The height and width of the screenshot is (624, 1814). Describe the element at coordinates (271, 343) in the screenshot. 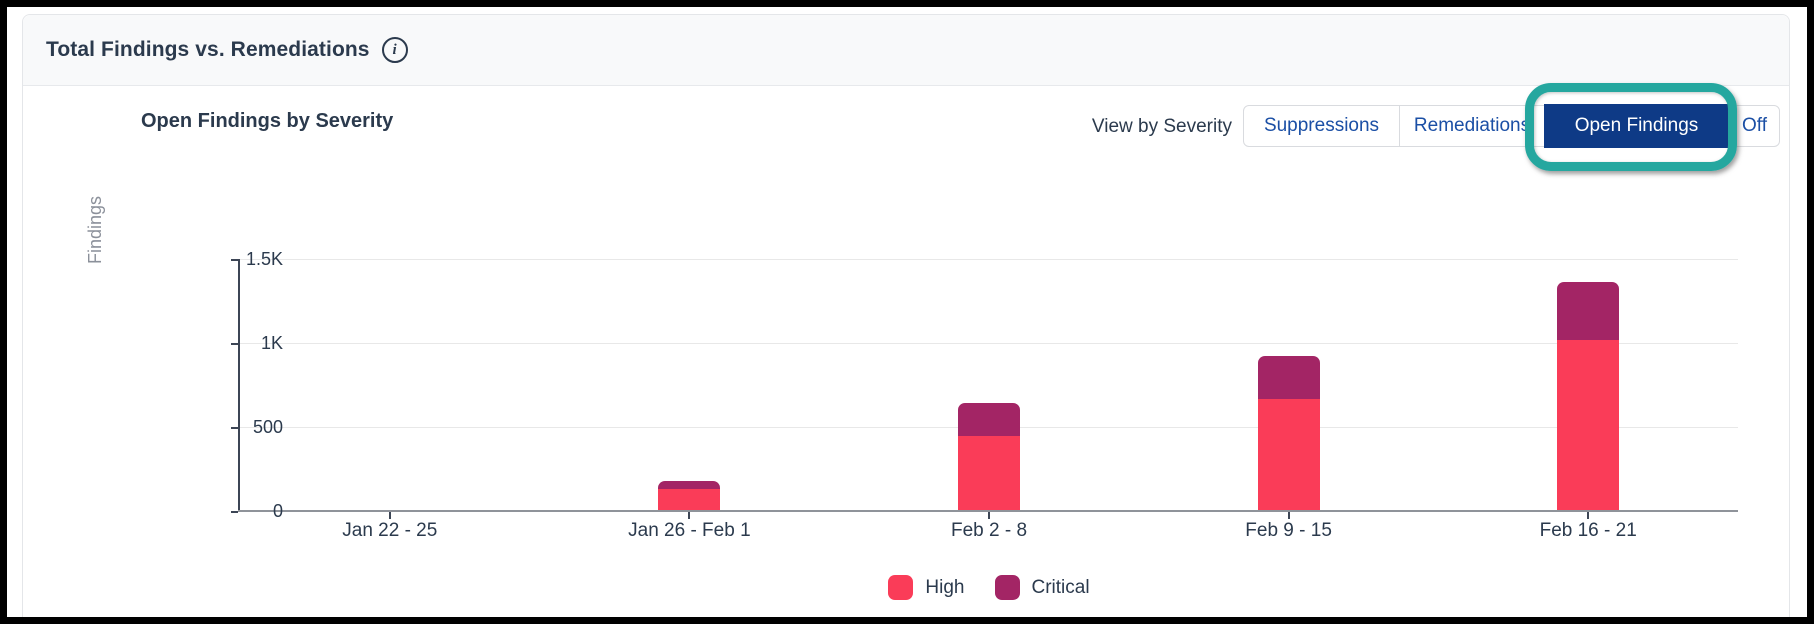

I see `y-tick-label: 1K` at that location.